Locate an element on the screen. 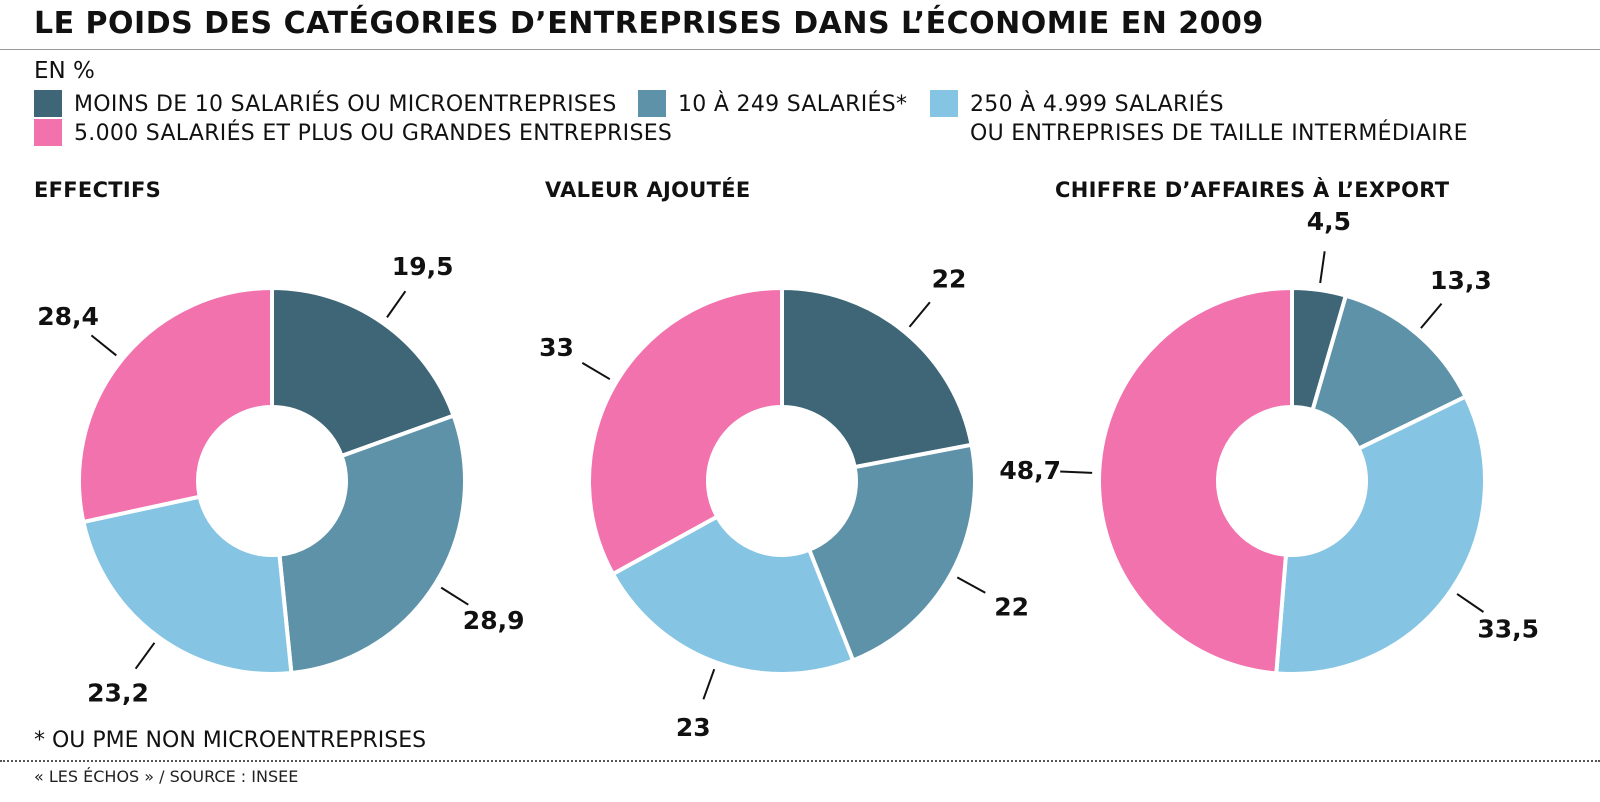  data-label: 28,9 is located at coordinates (494, 620).